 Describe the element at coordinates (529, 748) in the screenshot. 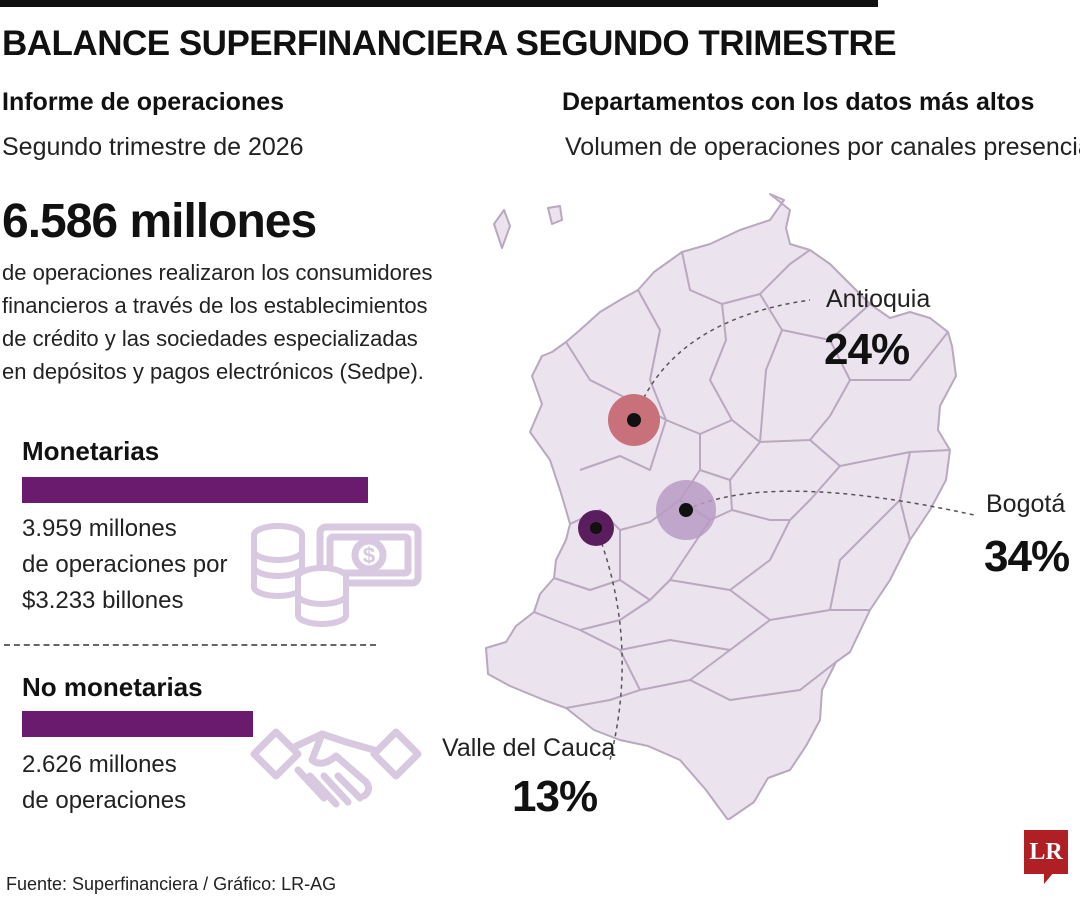

I see `valle-label: Valle del Cauca` at that location.